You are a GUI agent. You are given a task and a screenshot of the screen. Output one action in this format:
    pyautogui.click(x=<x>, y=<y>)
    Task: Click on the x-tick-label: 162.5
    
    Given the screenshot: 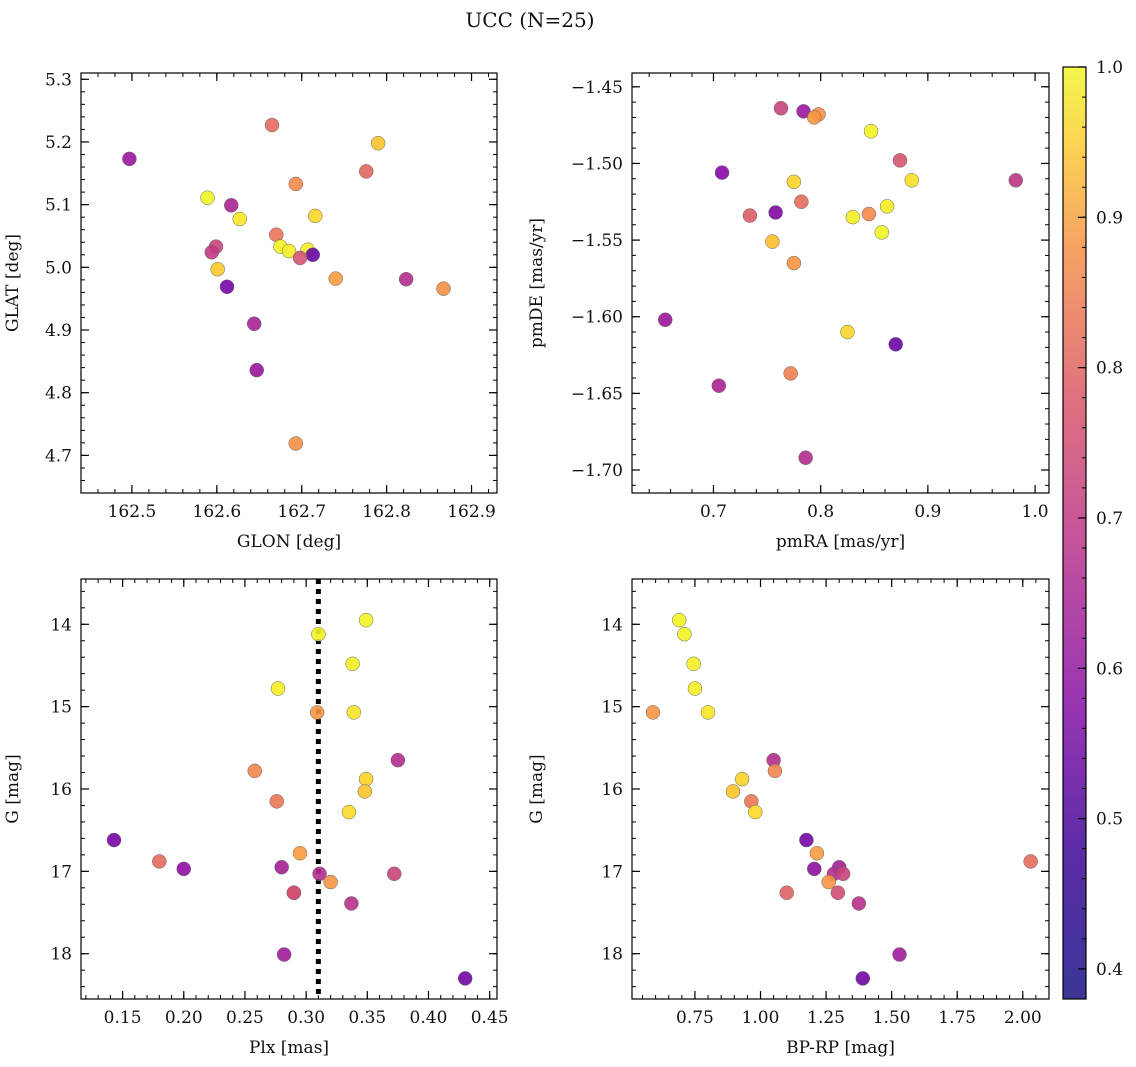 What is the action you would take?
    pyautogui.click(x=132, y=512)
    